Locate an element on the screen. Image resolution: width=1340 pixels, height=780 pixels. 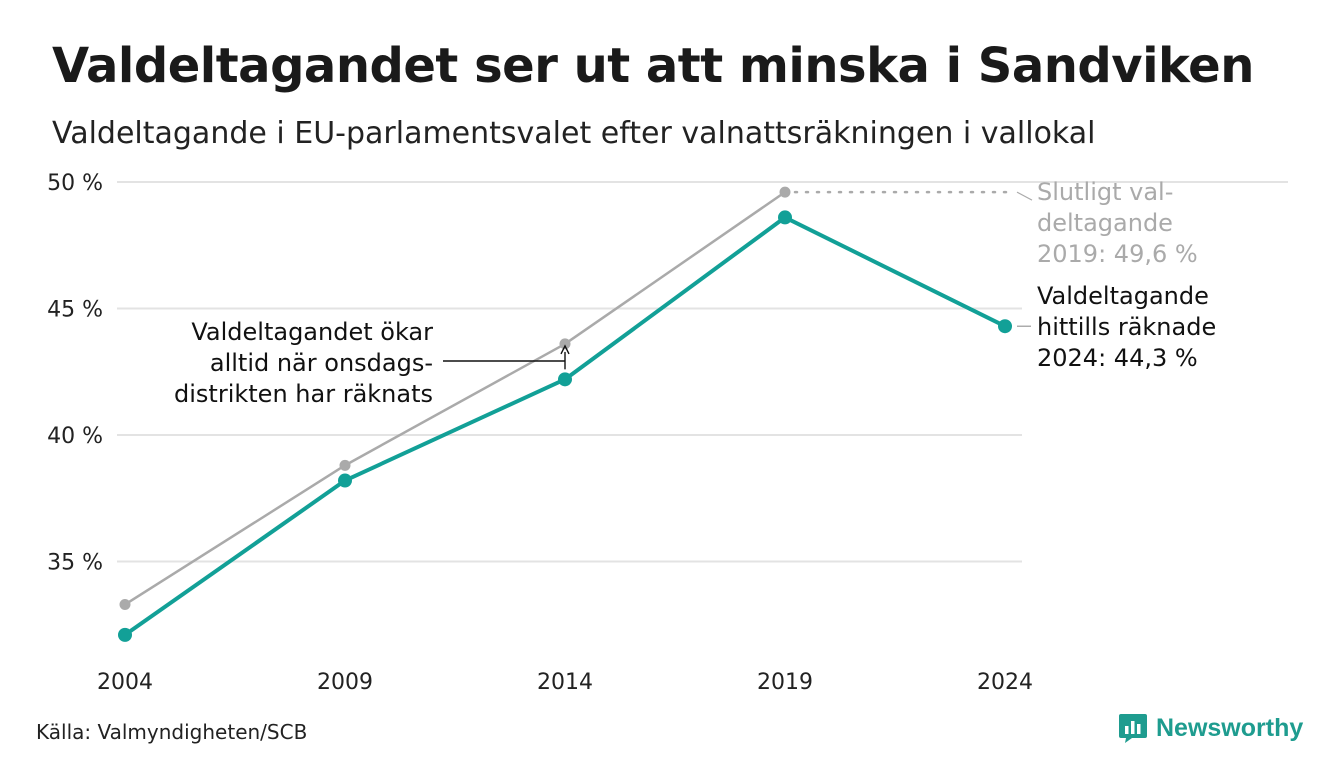
y-tick-label: 35 % is located at coordinates (75, 563).